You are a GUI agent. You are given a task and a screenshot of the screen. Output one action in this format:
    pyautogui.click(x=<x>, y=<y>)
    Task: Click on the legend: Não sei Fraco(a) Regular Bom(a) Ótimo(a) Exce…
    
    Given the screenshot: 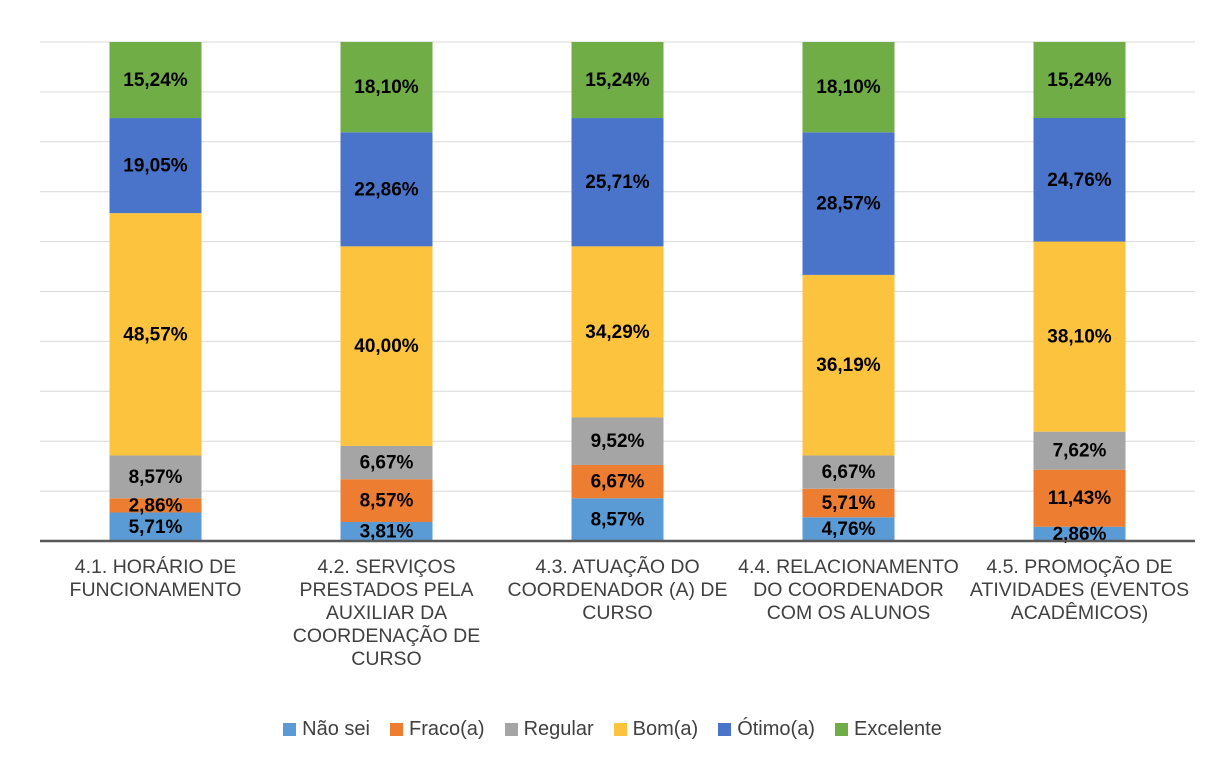 What is the action you would take?
    pyautogui.click(x=612, y=729)
    